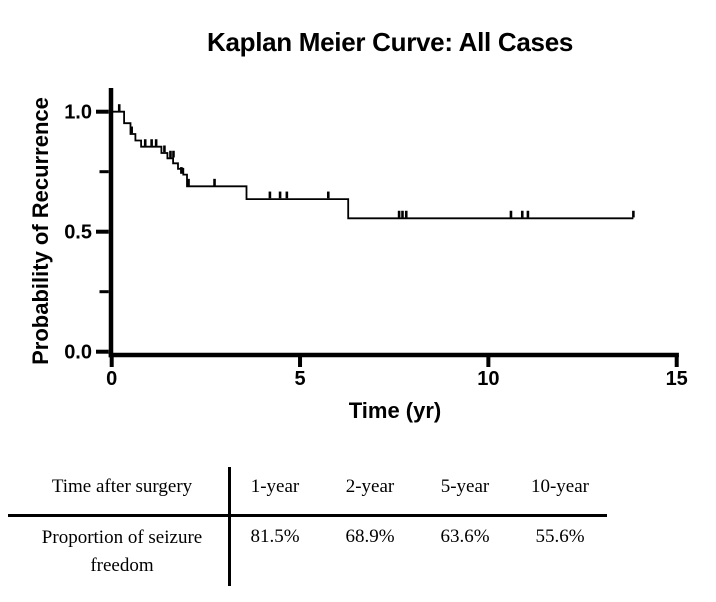 This screenshot has width=716, height=602. Describe the element at coordinates (560, 536) in the screenshot. I see `table-value-10yr: 55.6%` at that location.